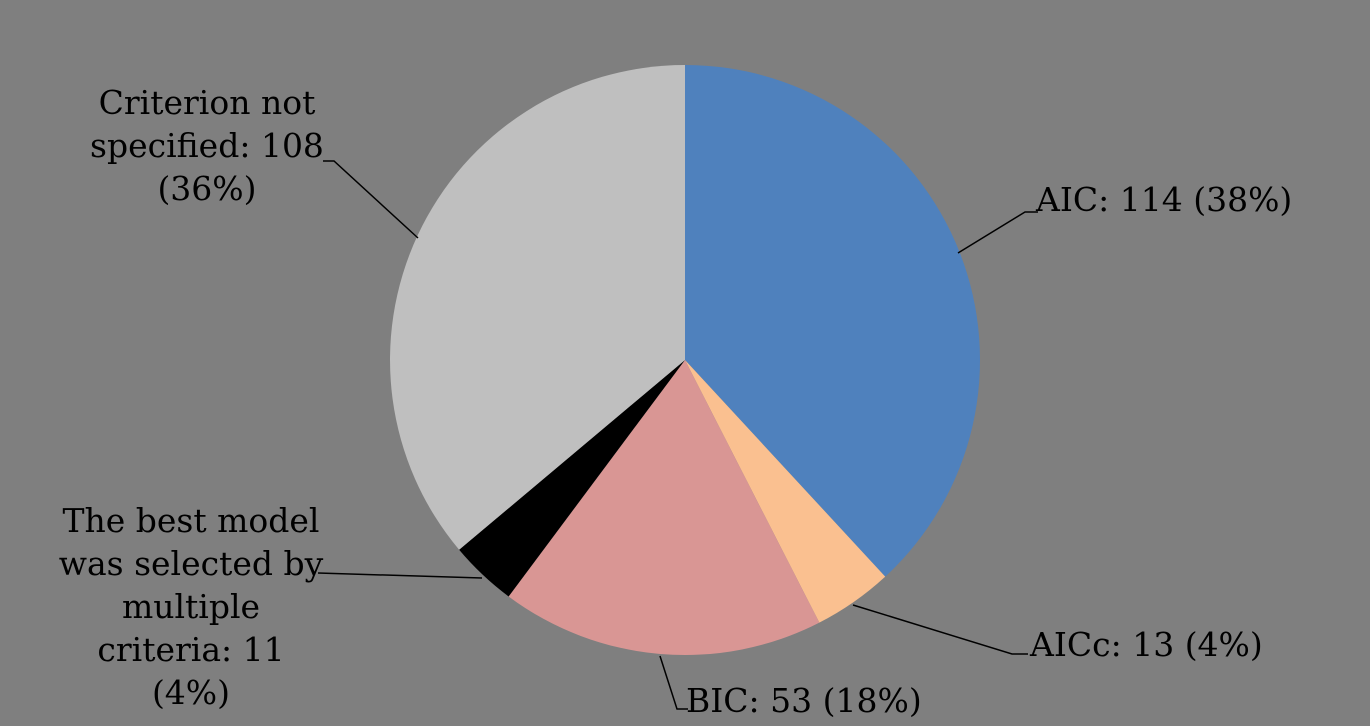 The width and height of the screenshot is (1370, 726). I want to click on label-aicc: AICc: 13 (4%), so click(1146, 644).